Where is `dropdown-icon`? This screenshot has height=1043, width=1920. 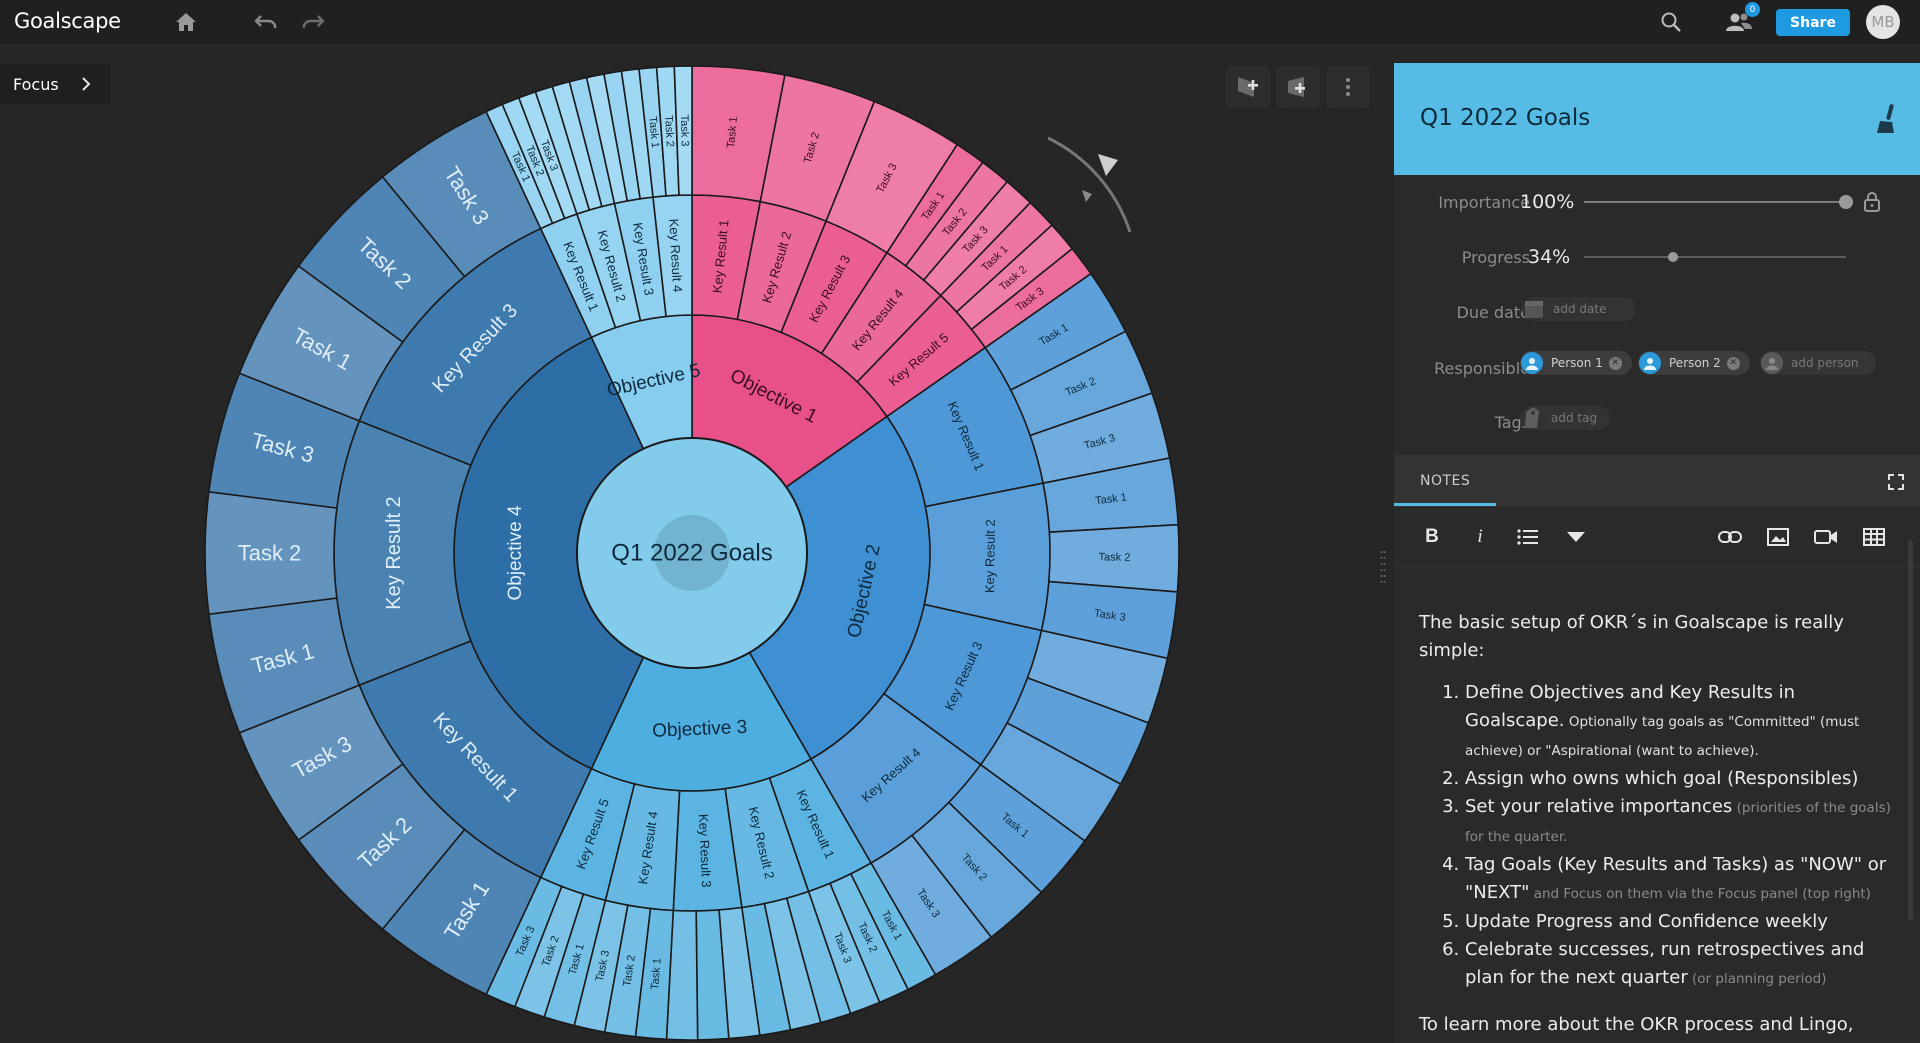
dropdown-icon is located at coordinates (1576, 537).